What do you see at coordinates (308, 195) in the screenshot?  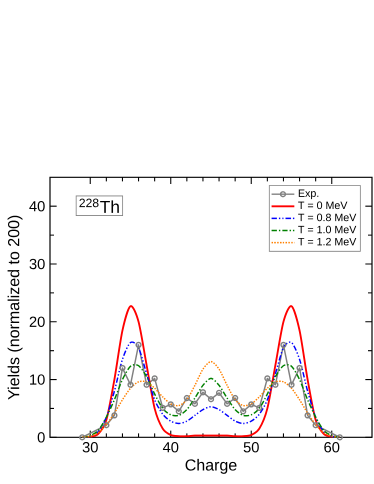 I see `legend-label: Exp.` at bounding box center [308, 195].